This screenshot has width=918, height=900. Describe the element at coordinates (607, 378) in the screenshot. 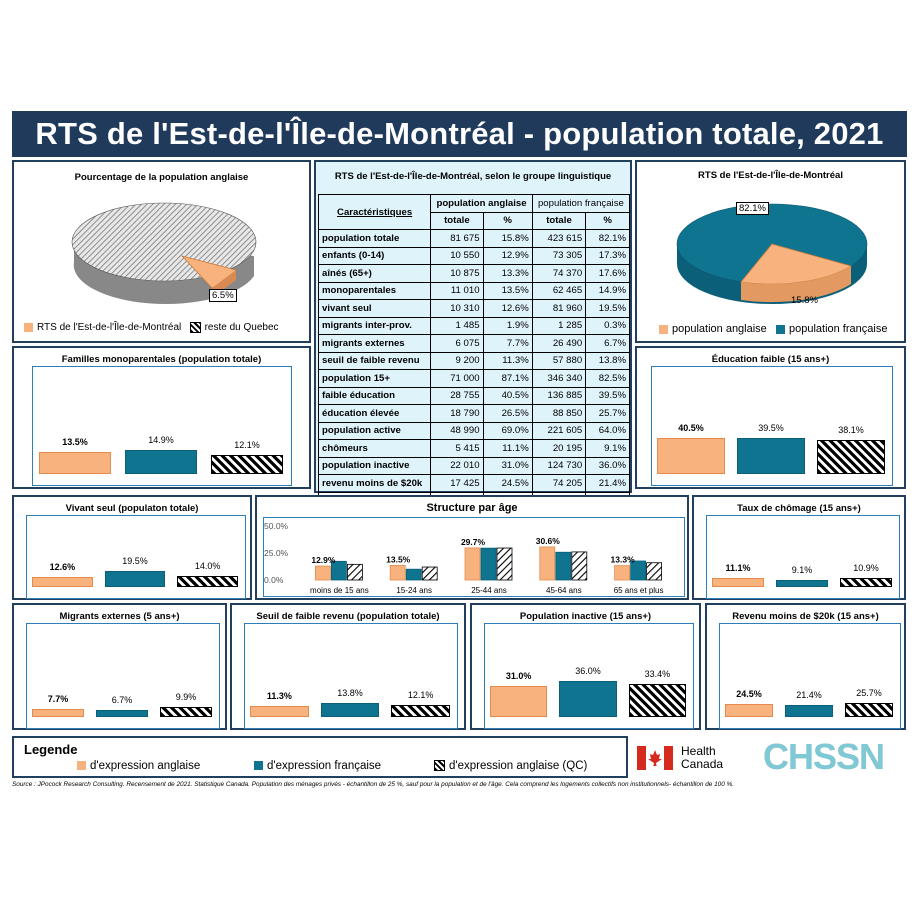

I see `table-cell: 82.5%` at that location.